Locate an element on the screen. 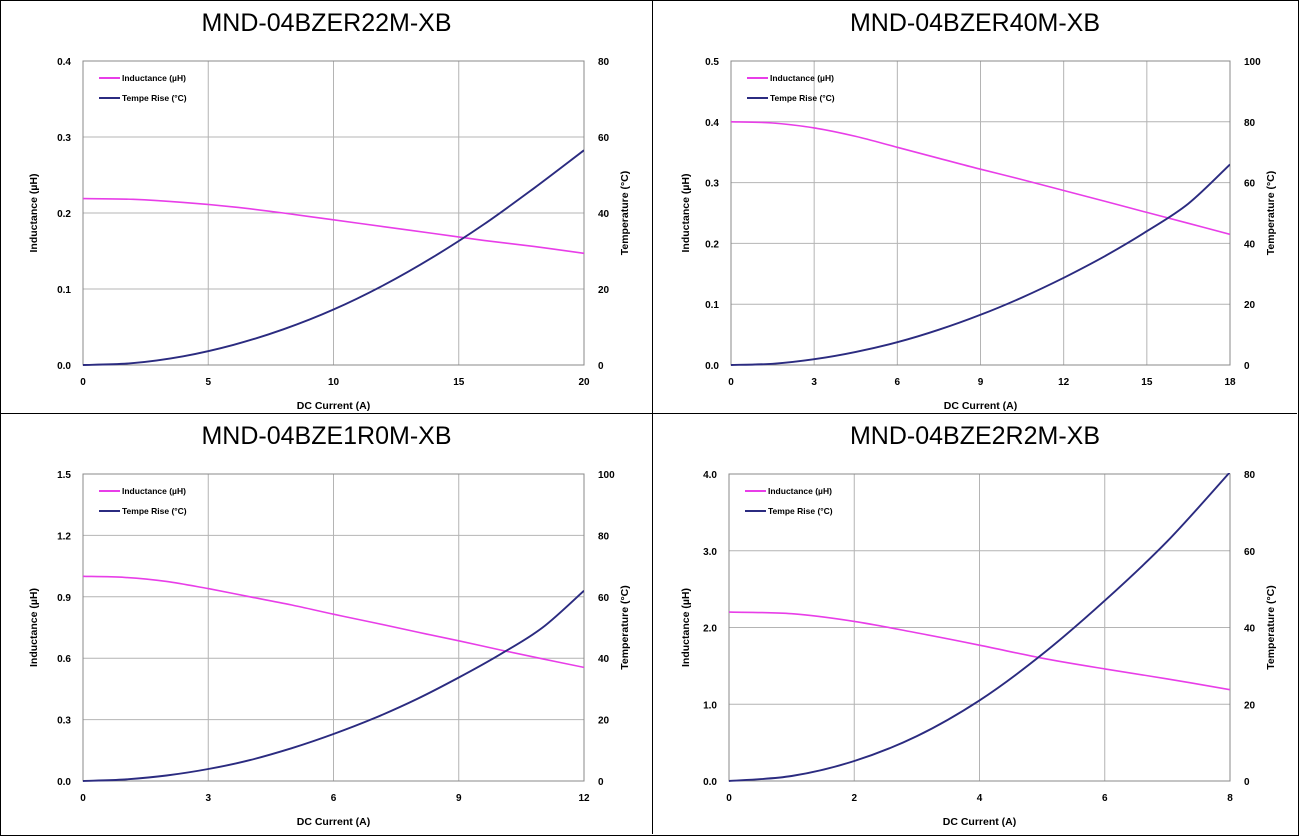 This screenshot has height=836, width=1299. y-tick-label: 3.0 is located at coordinates (710, 552).